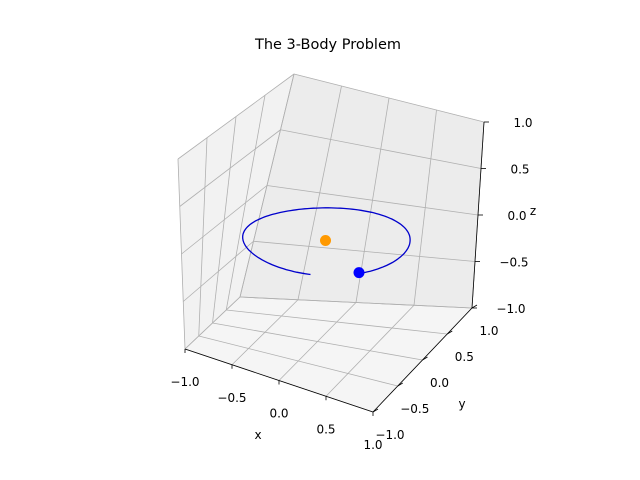 This screenshot has width=640, height=480. I want to click on z-tick-label: −0.5, so click(513, 263).